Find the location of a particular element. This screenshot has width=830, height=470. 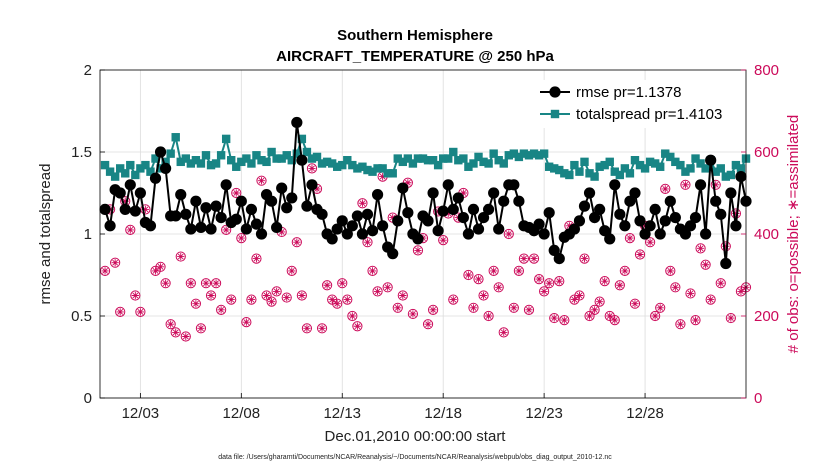

x-tick-label: 12/08 is located at coordinates (242, 413).